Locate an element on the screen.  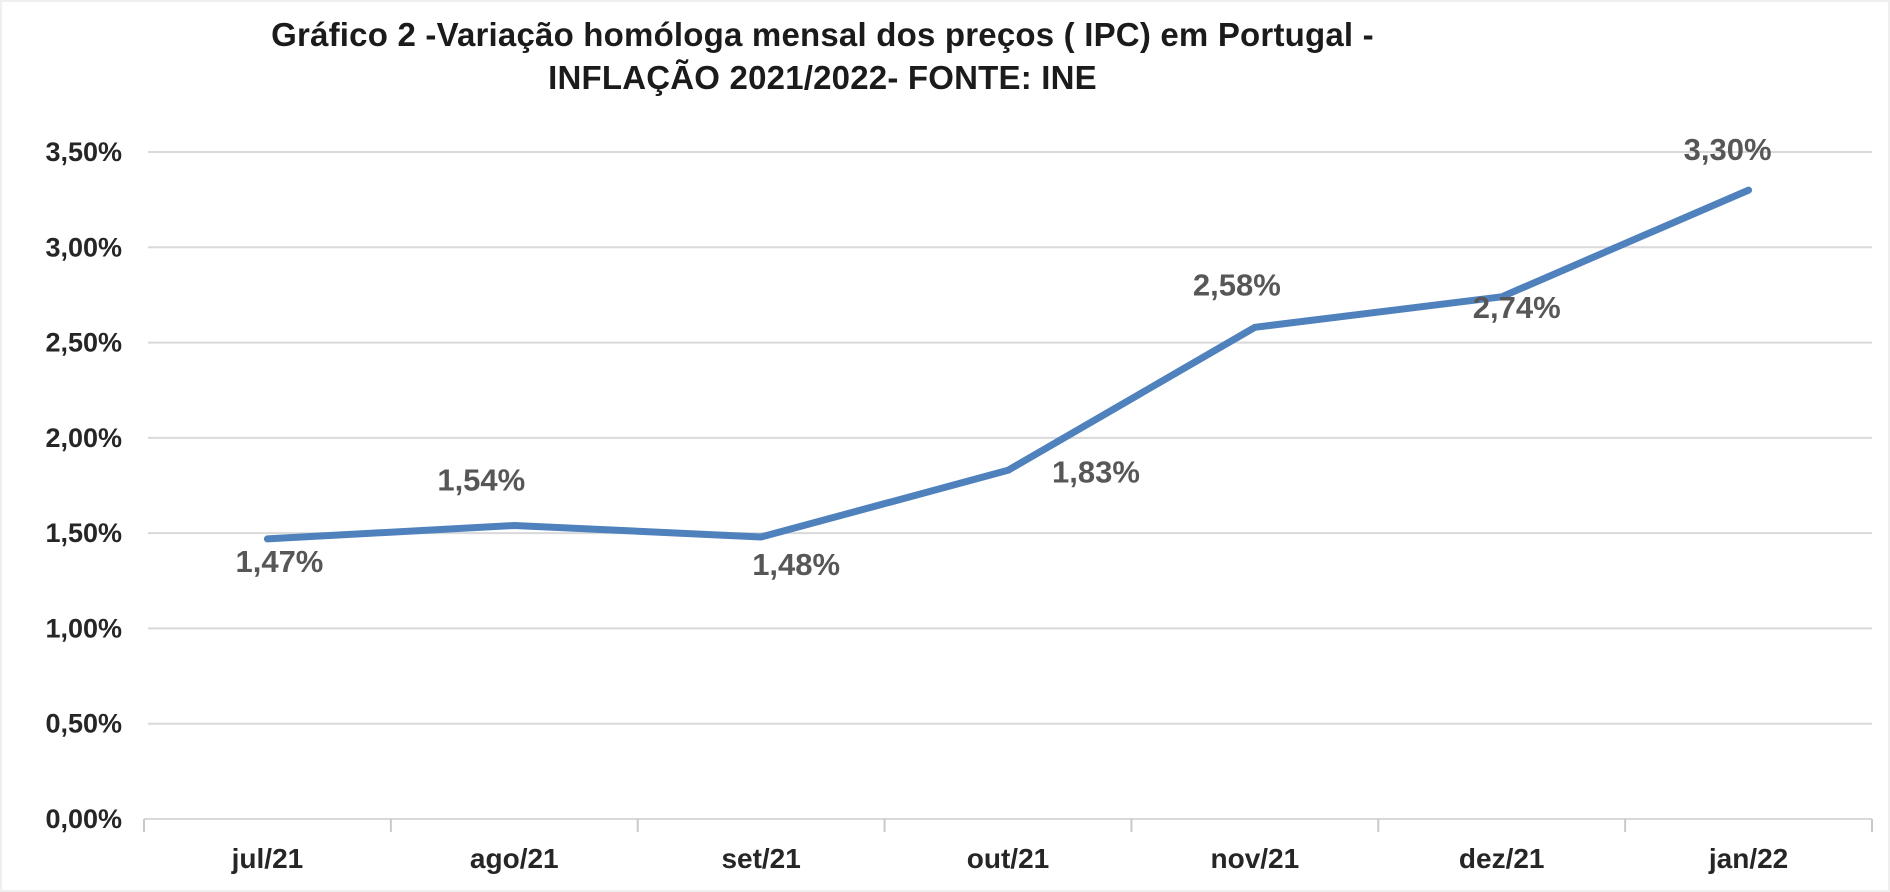
x-axis-tick-label: ago/21 is located at coordinates (514, 858).